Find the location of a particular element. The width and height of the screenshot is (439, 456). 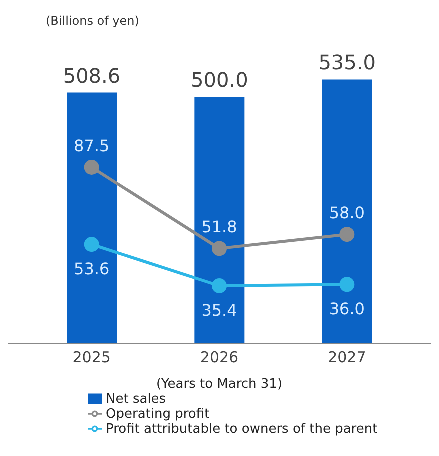

data-label: 535.0 is located at coordinates (347, 62).